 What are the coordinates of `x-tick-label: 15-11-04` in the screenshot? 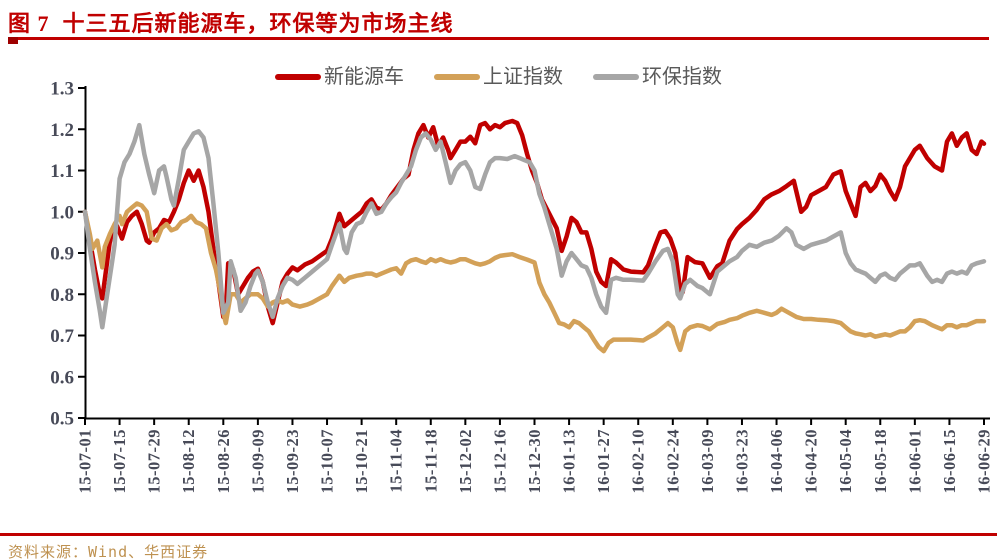 It's located at (396, 461).